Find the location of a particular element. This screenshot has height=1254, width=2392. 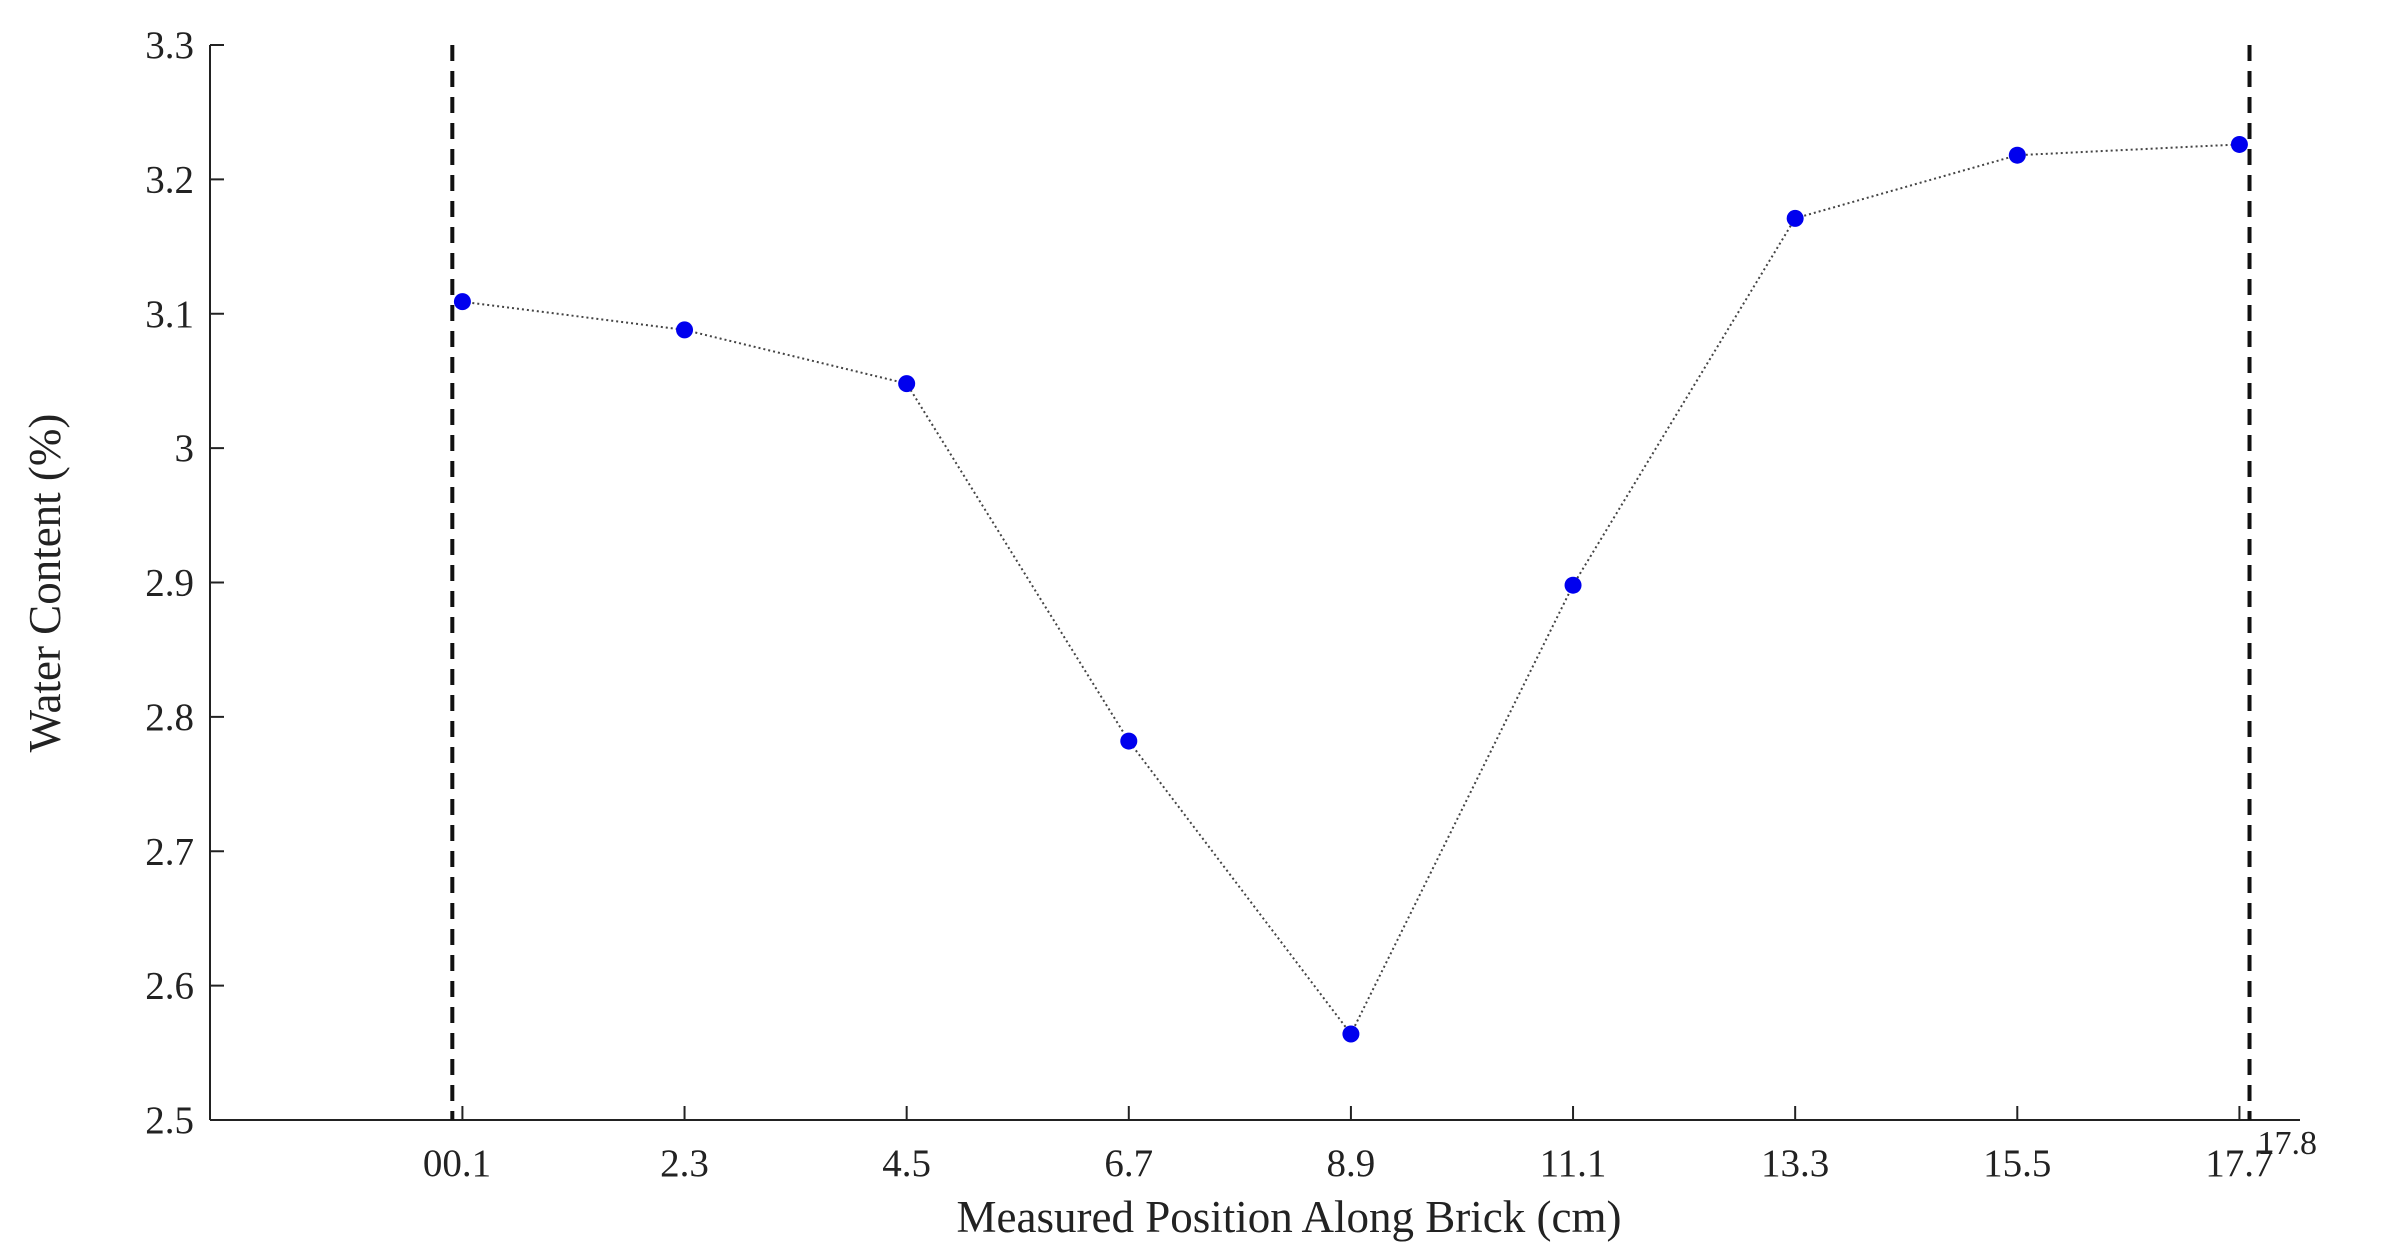

y-tick-label: 3 is located at coordinates (185, 448).